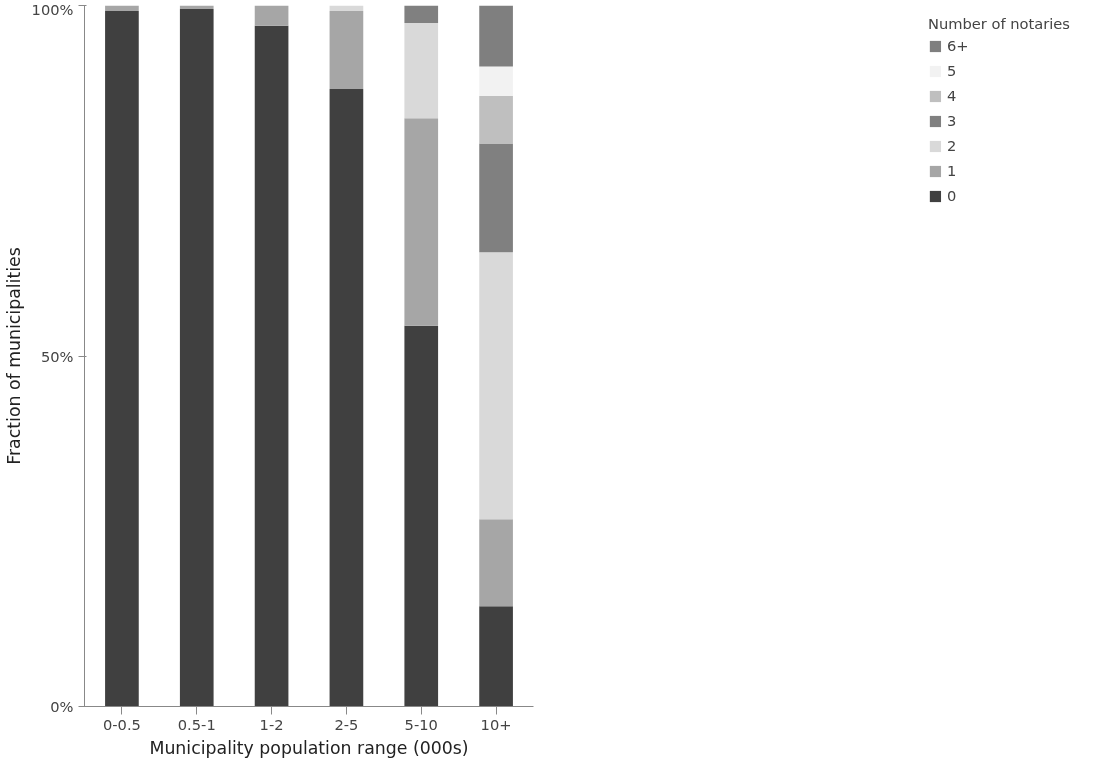 This screenshot has height=769, width=1094. What do you see at coordinates (309, 747) in the screenshot?
I see `x-axis-title: Municipality population range (000s)` at bounding box center [309, 747].